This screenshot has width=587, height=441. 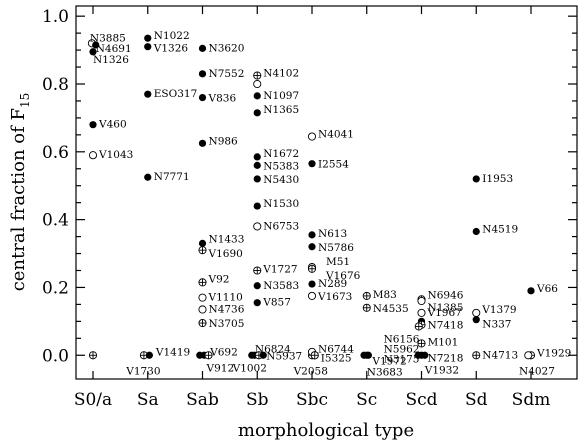 What do you see at coordinates (257, 206) in the screenshot?
I see `point-n1530` at bounding box center [257, 206].